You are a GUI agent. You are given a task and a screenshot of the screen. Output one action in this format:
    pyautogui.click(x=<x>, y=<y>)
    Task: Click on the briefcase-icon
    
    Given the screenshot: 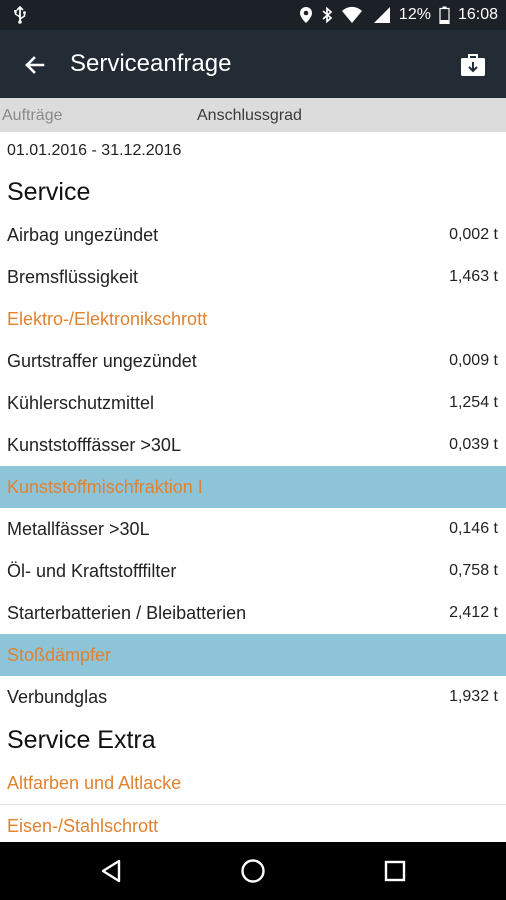 What is the action you would take?
    pyautogui.click(x=473, y=65)
    